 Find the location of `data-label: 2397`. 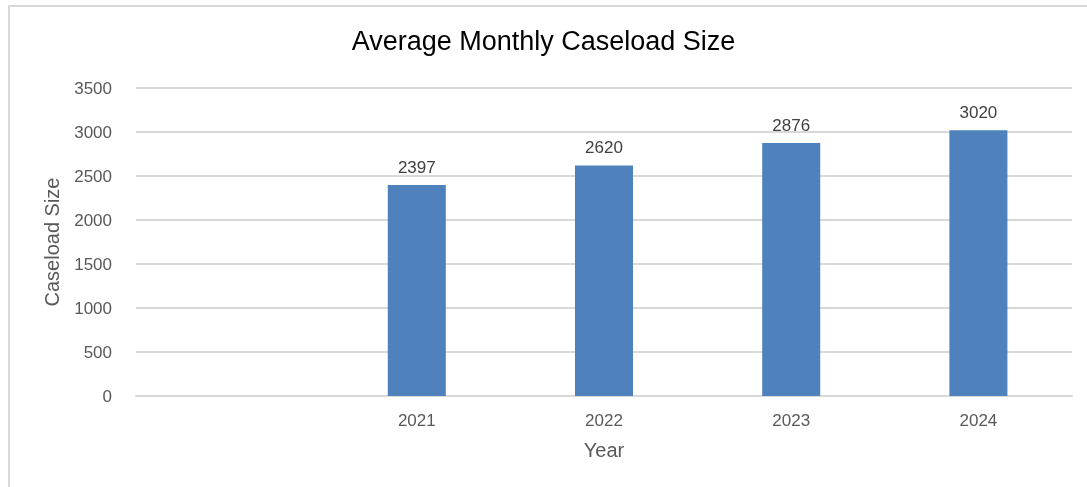

data-label: 2397 is located at coordinates (416, 168).